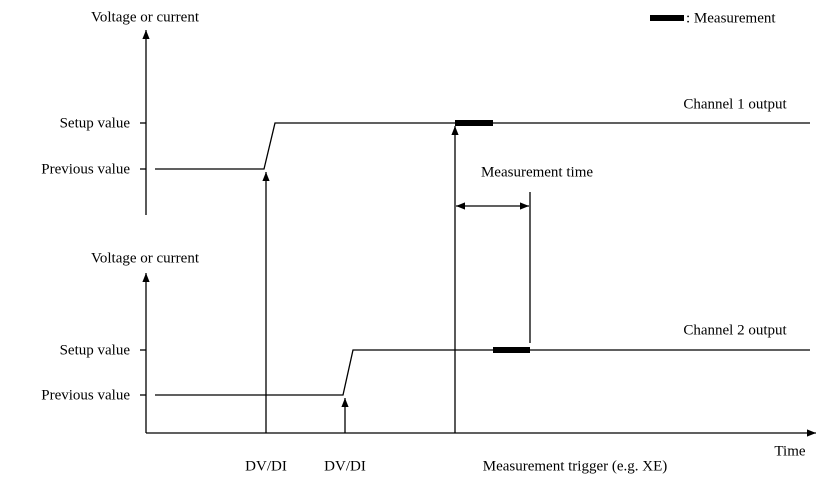 This screenshot has height=481, width=820. I want to click on x-axis-label: Time, so click(789, 451).